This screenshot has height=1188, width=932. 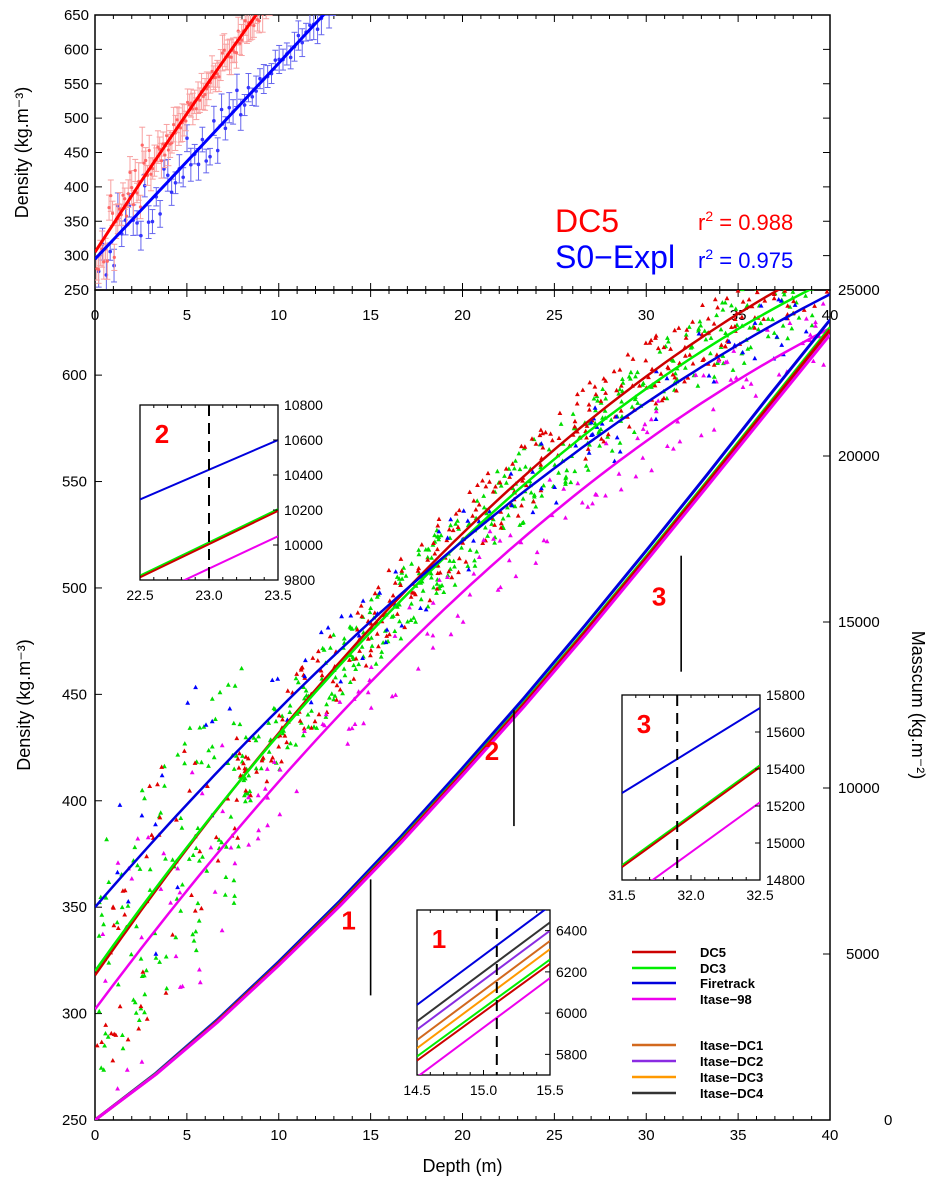 What do you see at coordinates (571, 1054) in the screenshot?
I see `inset-ytick-label: 5800` at bounding box center [571, 1054].